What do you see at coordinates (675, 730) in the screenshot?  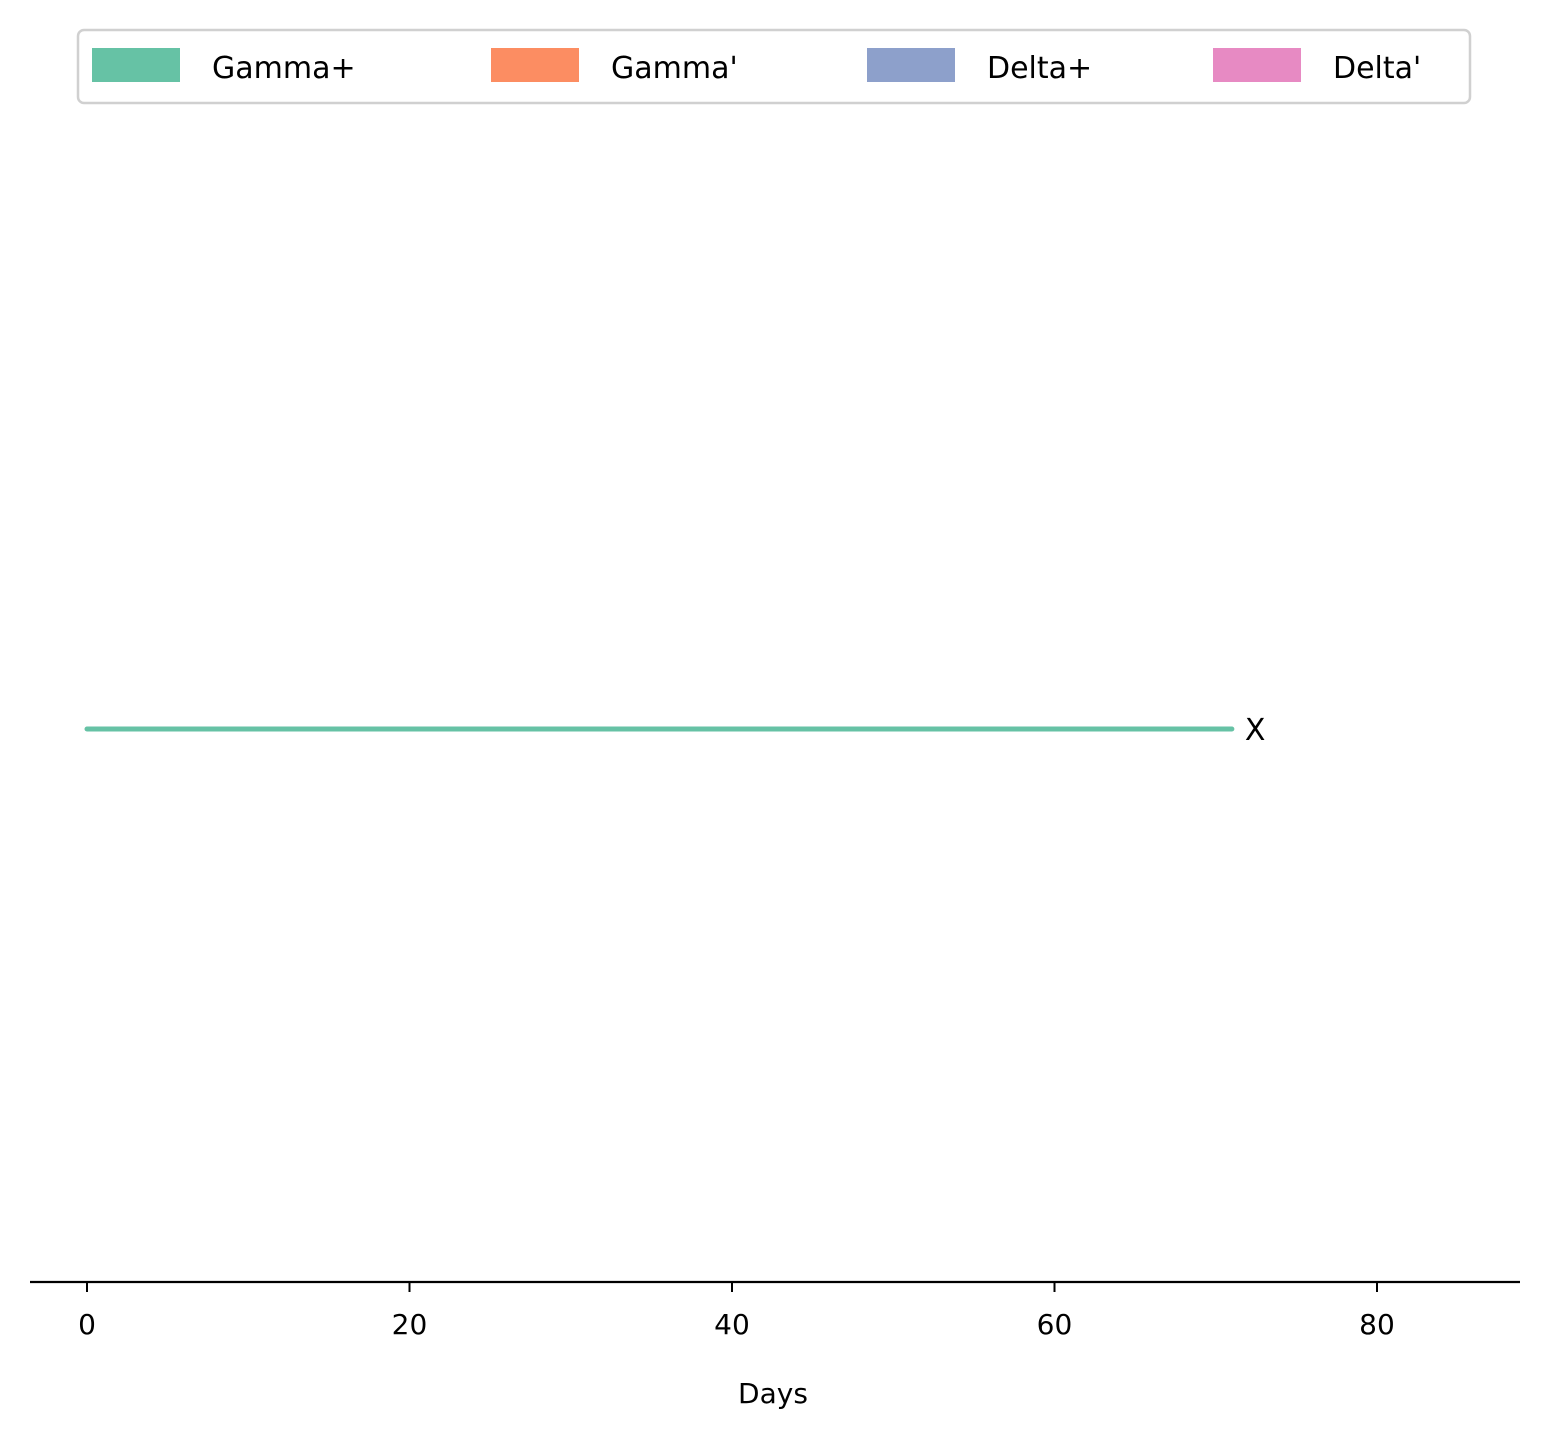 I see `plot-area: X` at bounding box center [675, 730].